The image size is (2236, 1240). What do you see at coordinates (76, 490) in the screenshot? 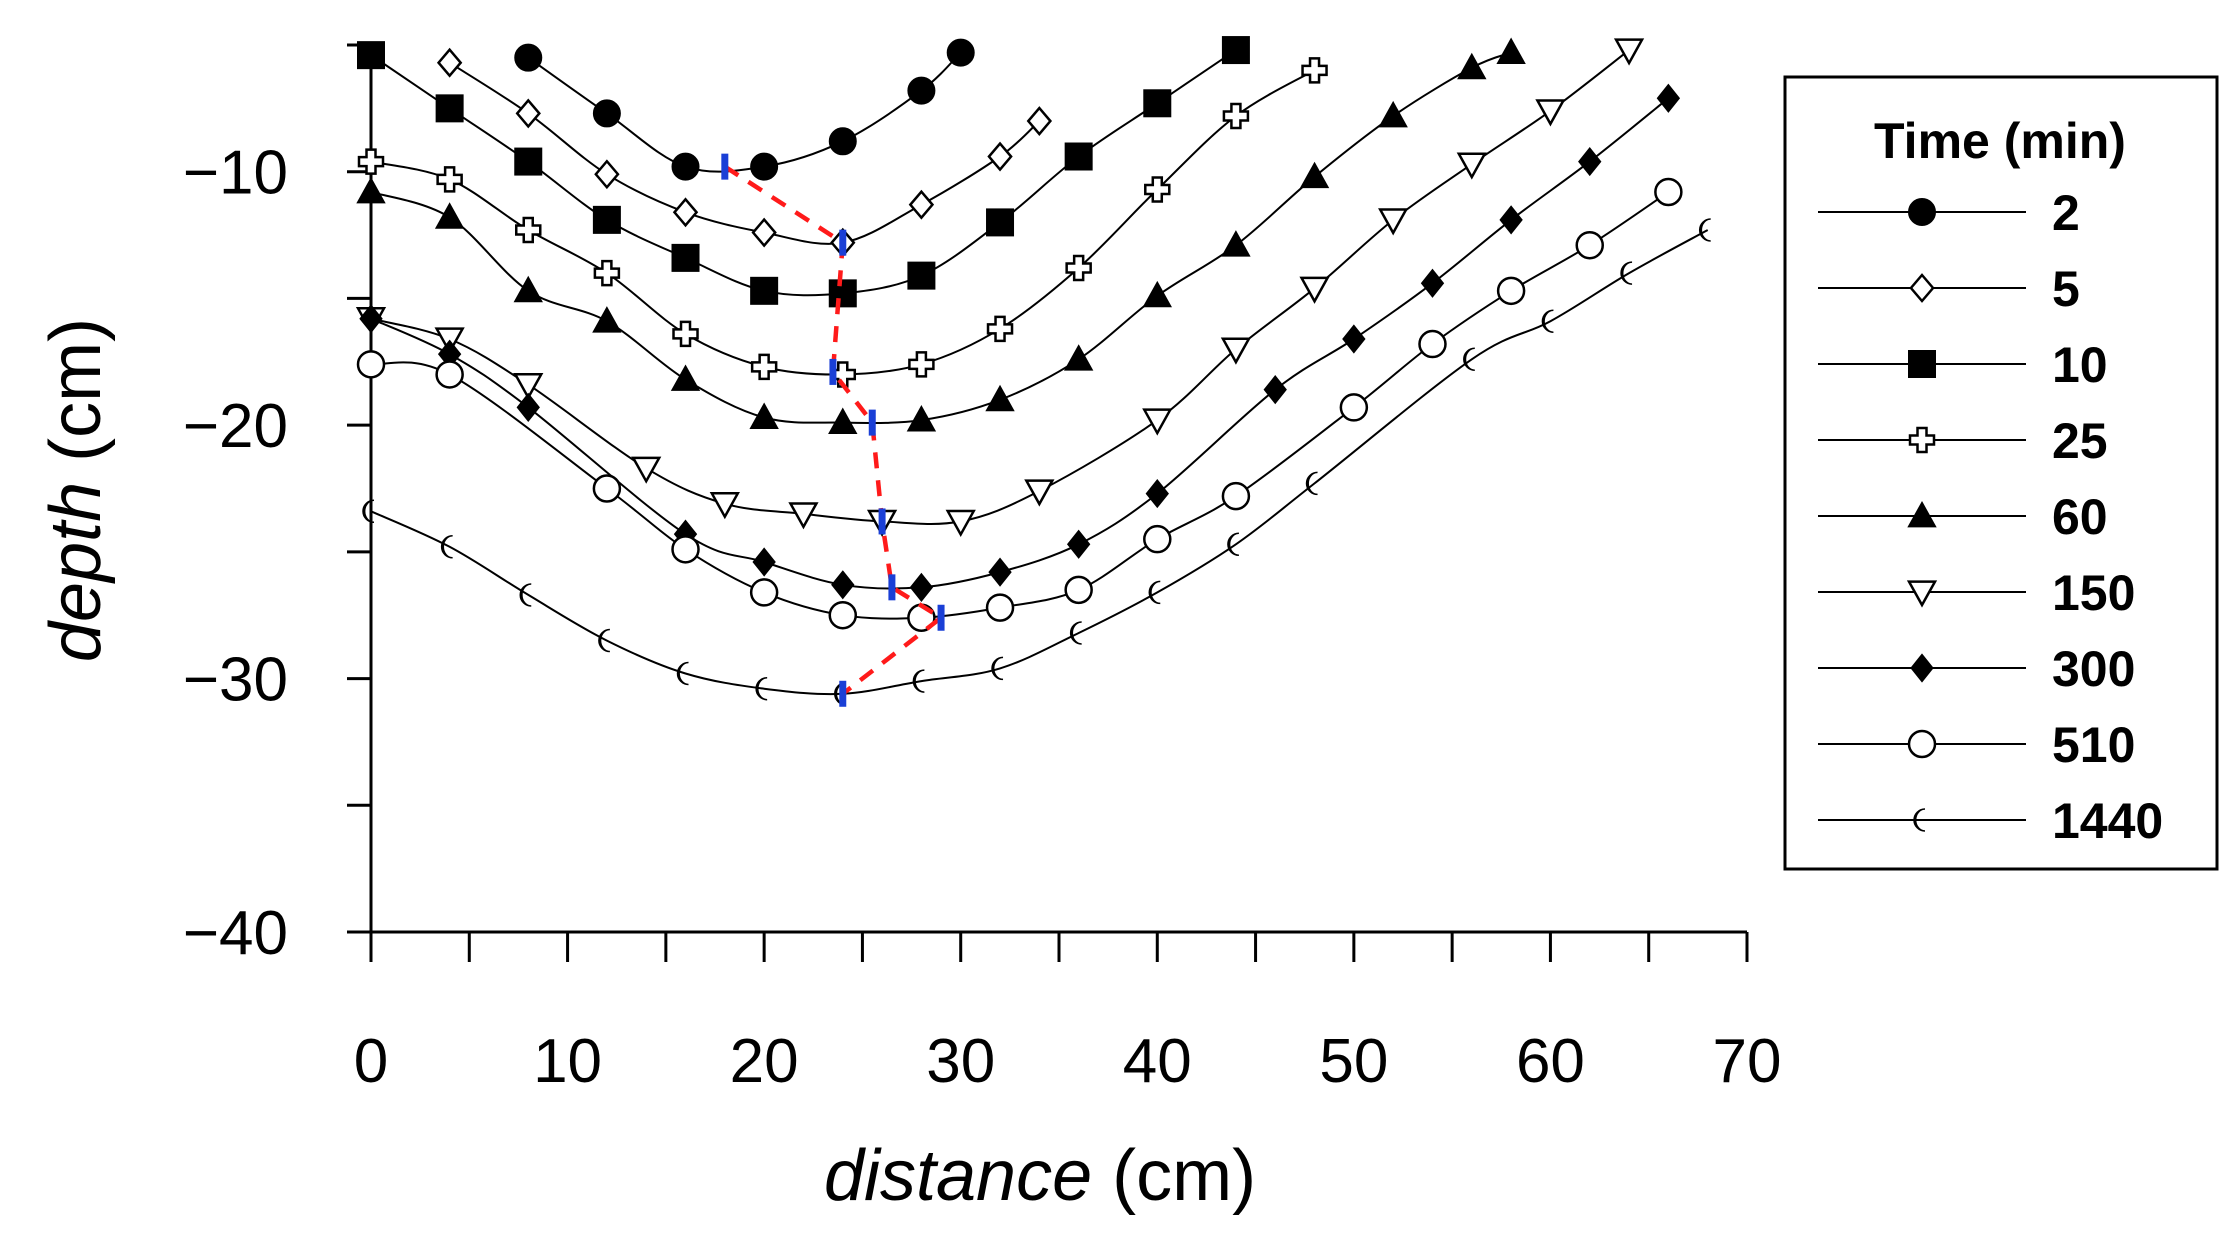
I see `y-axis-title: depth (cm)` at bounding box center [76, 490].